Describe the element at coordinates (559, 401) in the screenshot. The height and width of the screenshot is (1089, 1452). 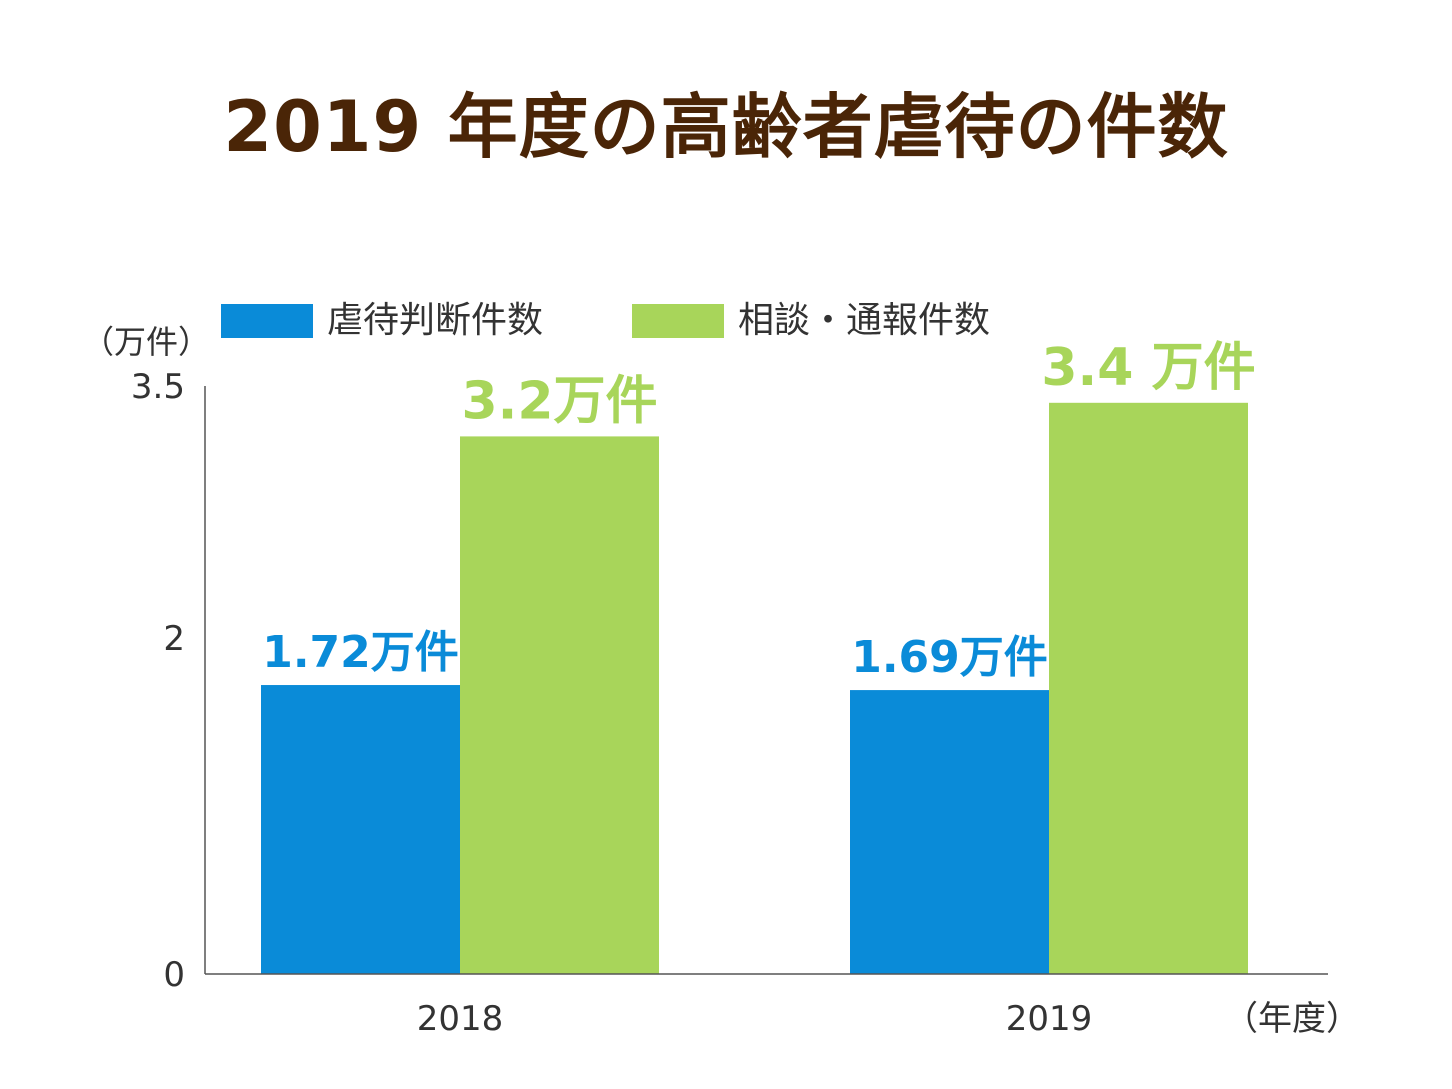
I see `data-label-相談・通報件数-2018: 3.2万件` at that location.